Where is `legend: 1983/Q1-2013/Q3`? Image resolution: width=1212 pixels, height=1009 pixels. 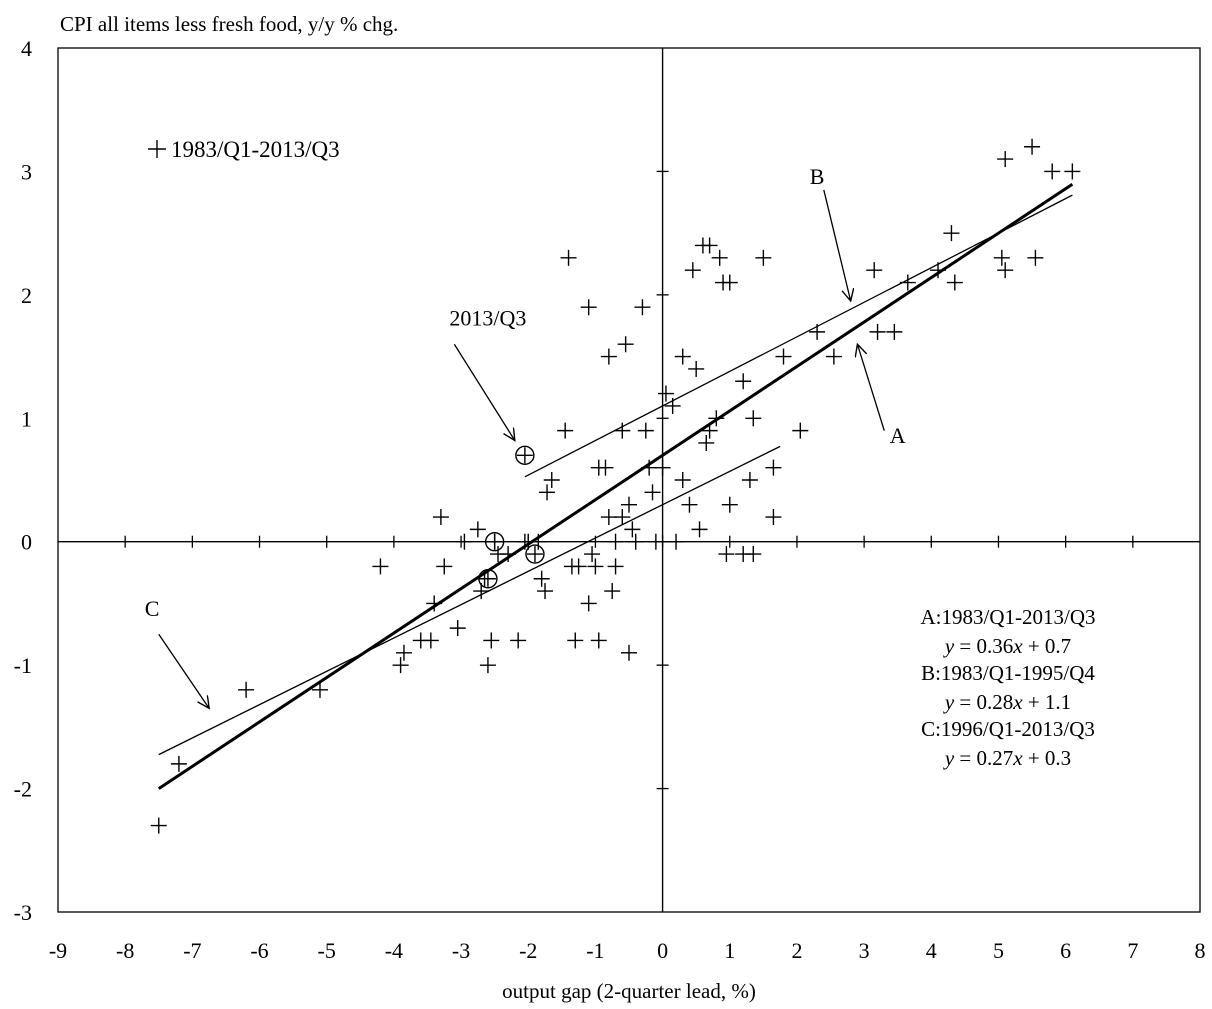
legend: 1983/Q1-2013/Q3 is located at coordinates (244, 149).